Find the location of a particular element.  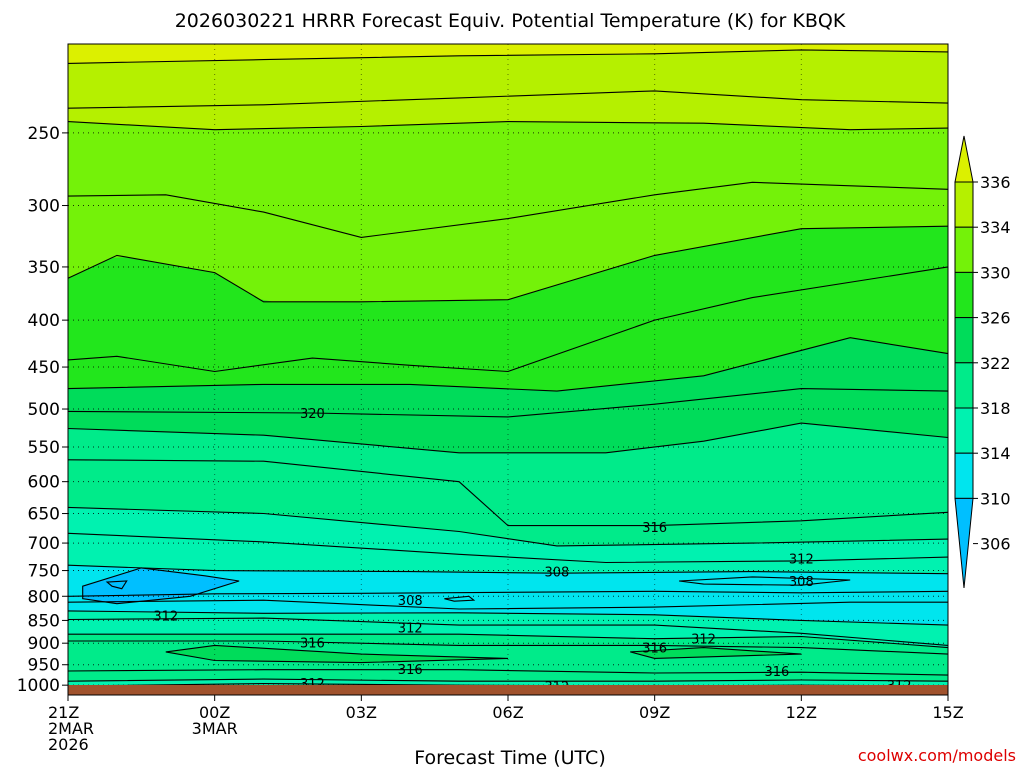

x-tick-label: 2026 is located at coordinates (68, 744).